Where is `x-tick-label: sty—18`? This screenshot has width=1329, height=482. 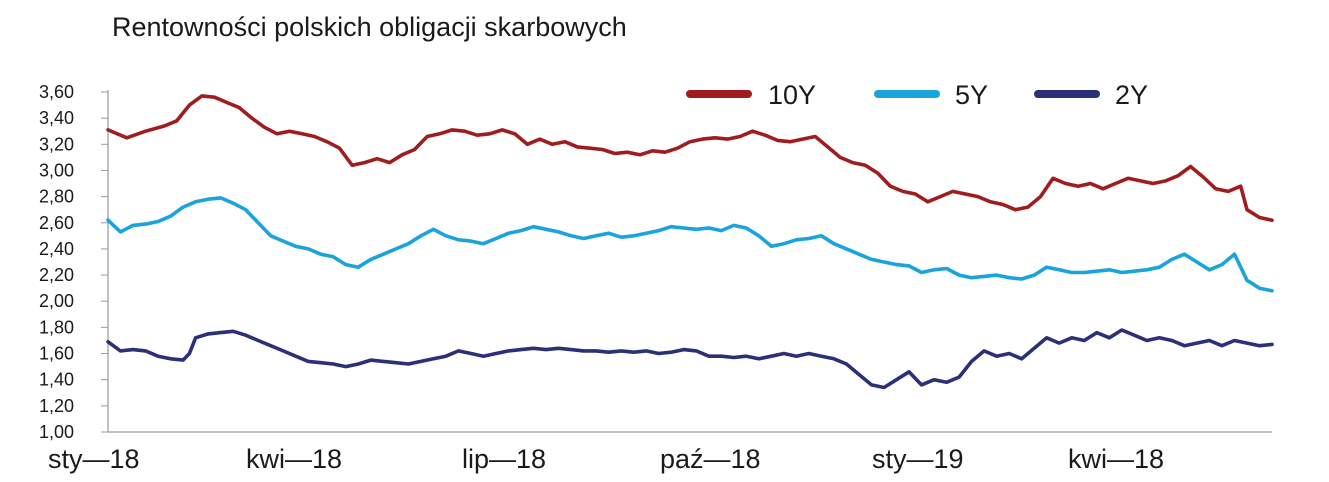 x-tick-label: sty—18 is located at coordinates (94, 459).